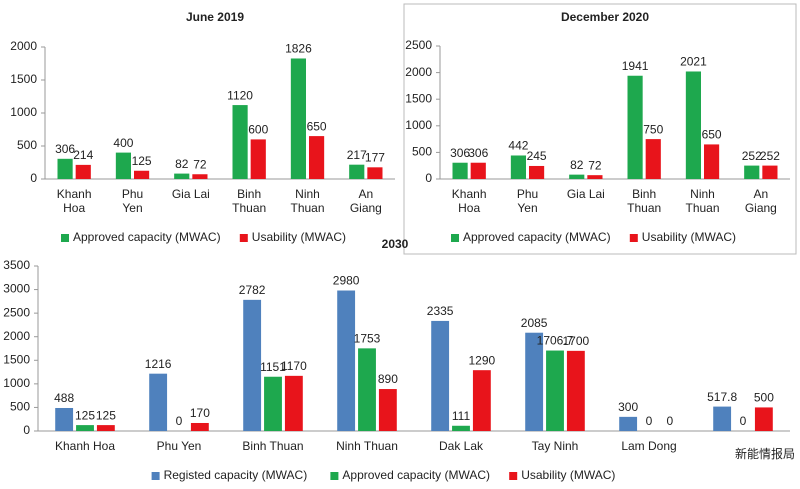  Describe the element at coordinates (240, 95) in the screenshot. I see `data-label: 1120` at that location.